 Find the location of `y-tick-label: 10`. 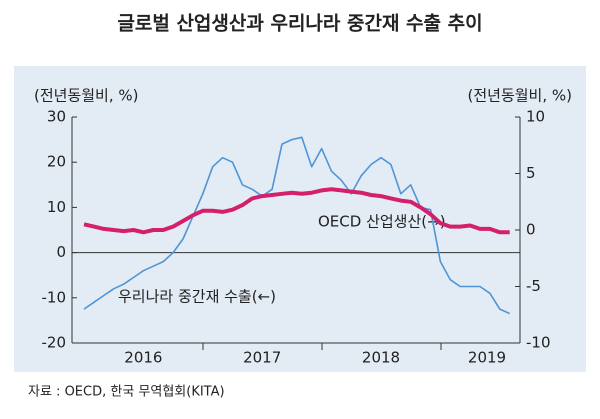

y-tick-label: 10 is located at coordinates (56, 207).